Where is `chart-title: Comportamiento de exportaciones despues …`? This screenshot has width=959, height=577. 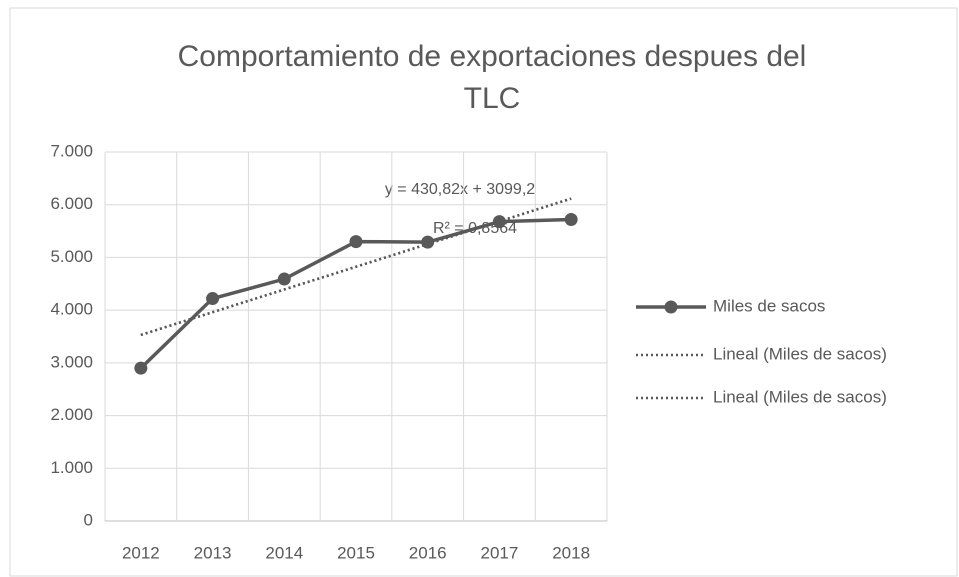 chart-title: Comportamiento de exportaciones despues … is located at coordinates (492, 56).